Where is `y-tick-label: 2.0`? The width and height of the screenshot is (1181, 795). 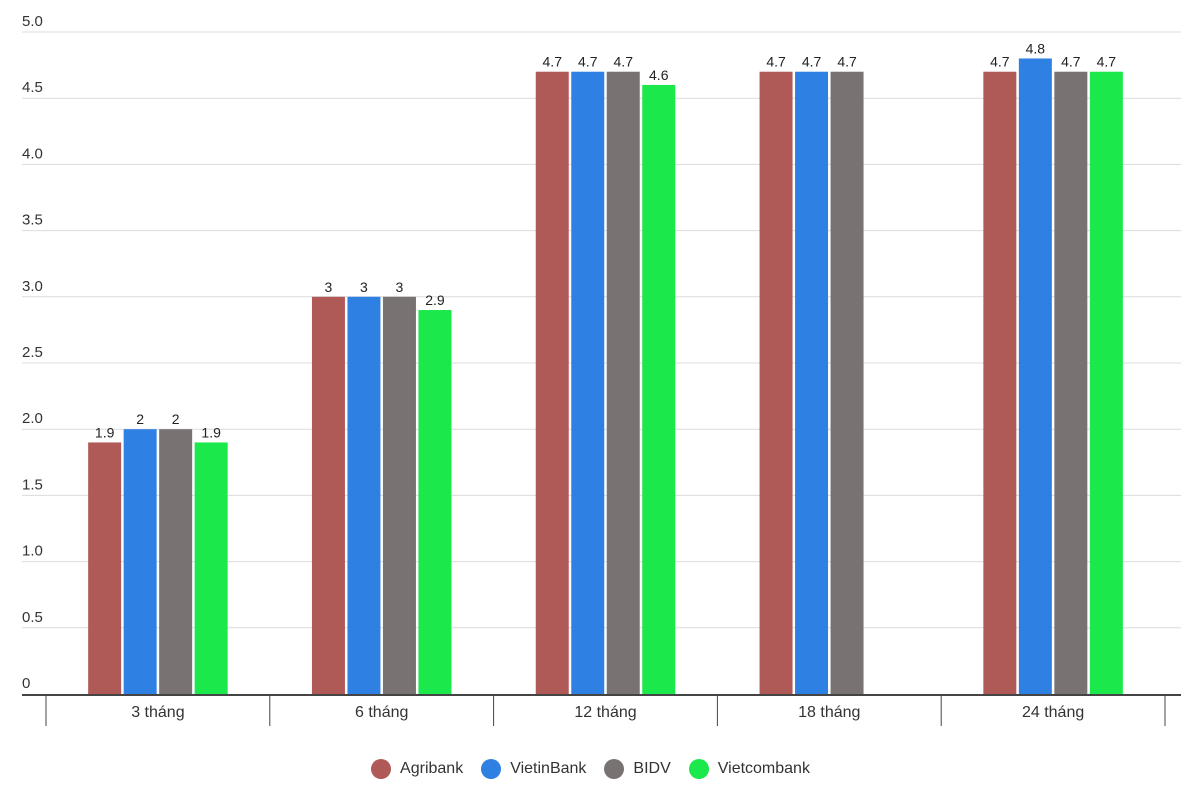 y-tick-label: 2.0 is located at coordinates (32, 418).